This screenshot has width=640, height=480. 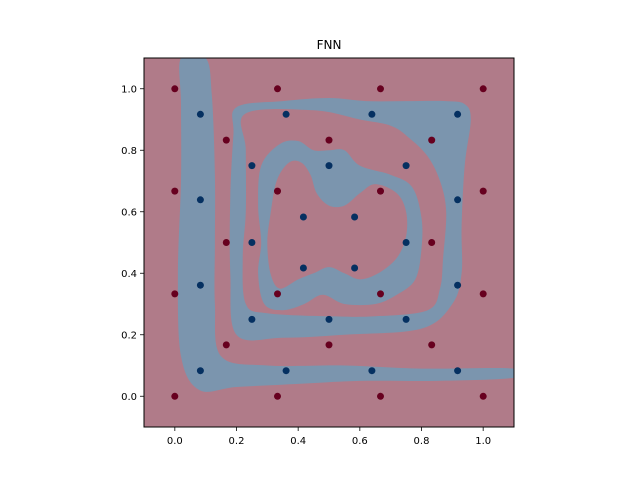 I want to click on x-tick-label: 1.0, so click(x=483, y=441).